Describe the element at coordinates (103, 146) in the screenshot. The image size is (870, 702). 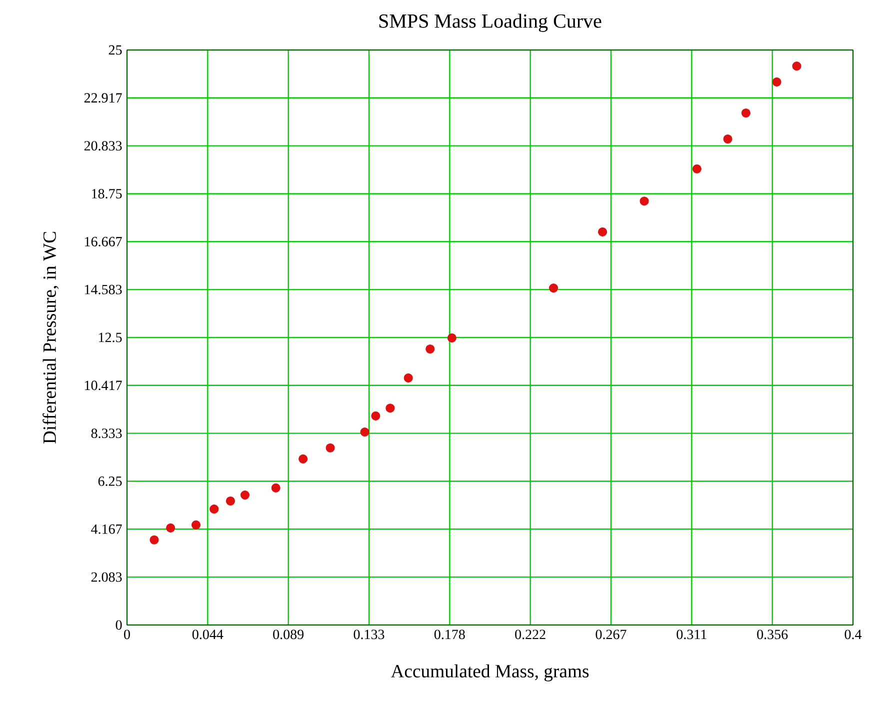
I see `y-tick-label: 20.833` at that location.